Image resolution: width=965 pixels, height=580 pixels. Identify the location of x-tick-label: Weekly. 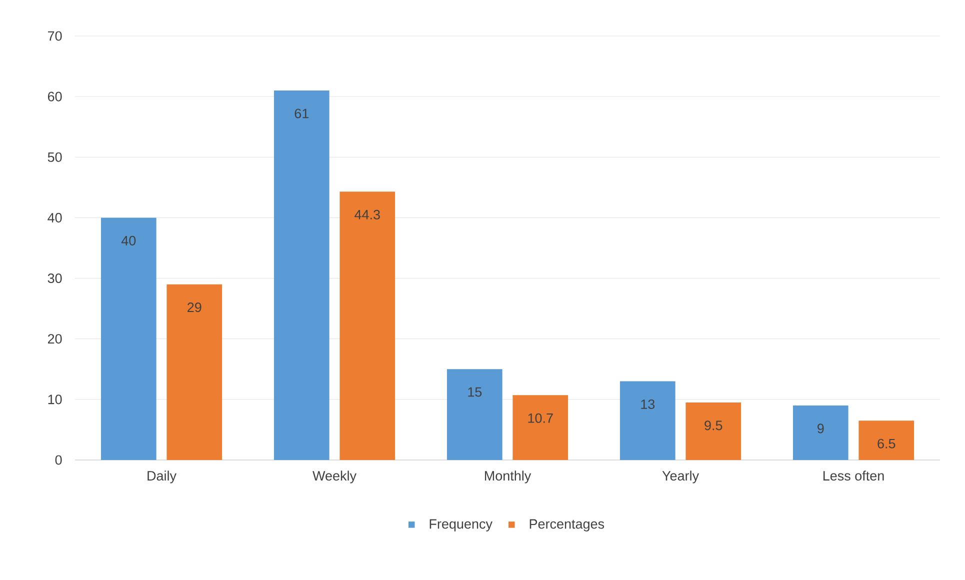
(334, 477).